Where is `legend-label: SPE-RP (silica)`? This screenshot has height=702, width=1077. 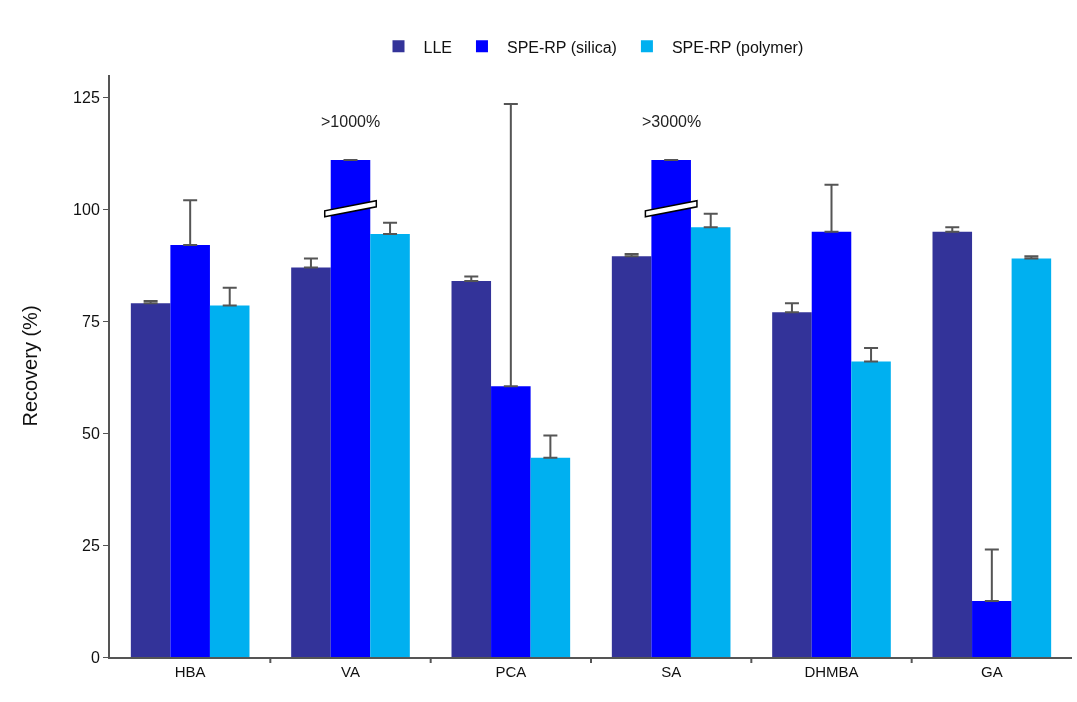 legend-label: SPE-RP (silica) is located at coordinates (561, 47).